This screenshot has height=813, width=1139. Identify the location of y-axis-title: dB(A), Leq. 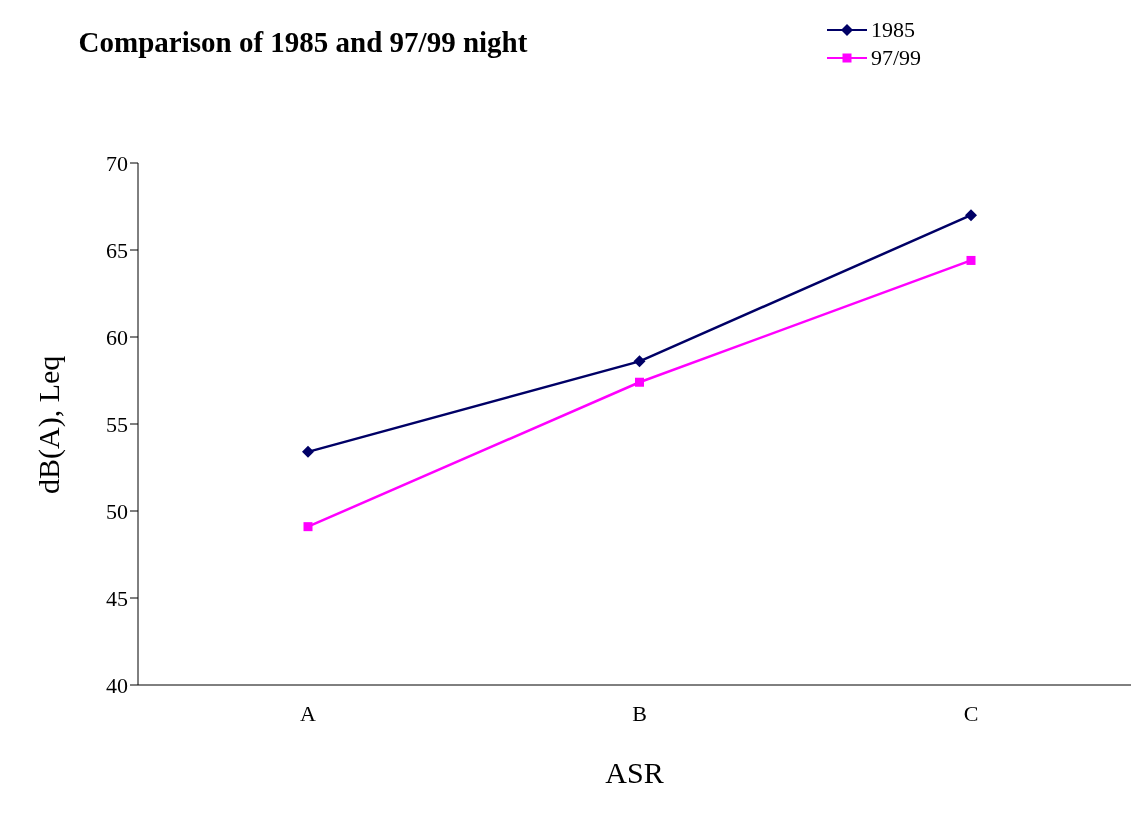
(48, 424).